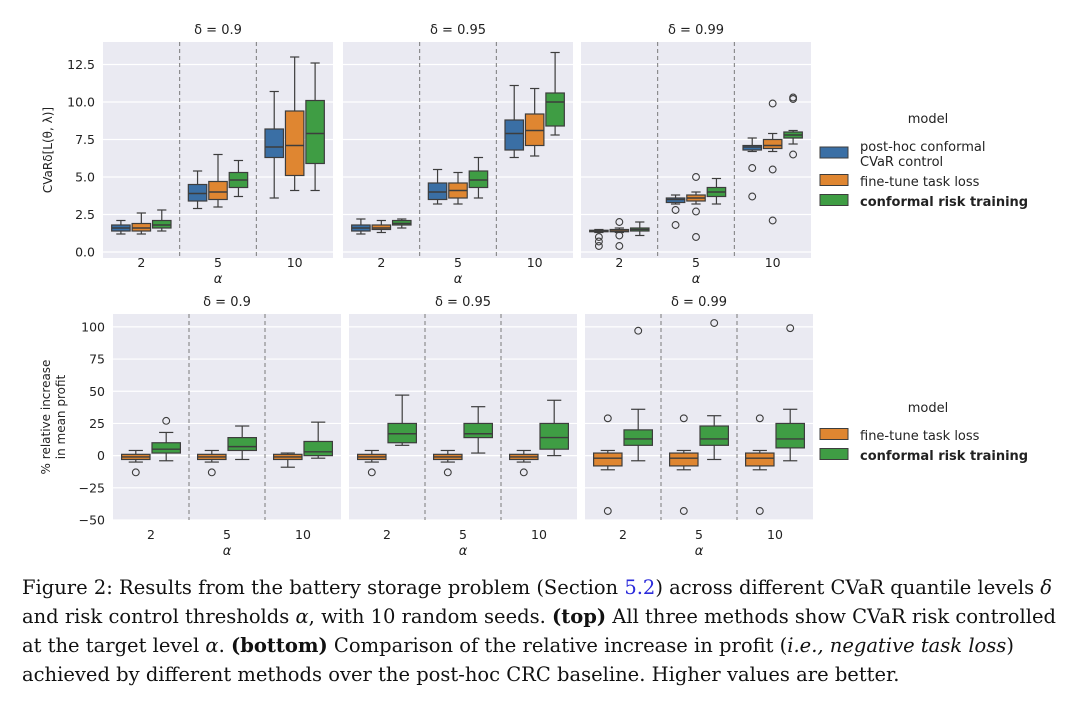 The image size is (1080, 720). What do you see at coordinates (699, 302) in the screenshot?
I see `facet-title: δ = 0.99` at bounding box center [699, 302].